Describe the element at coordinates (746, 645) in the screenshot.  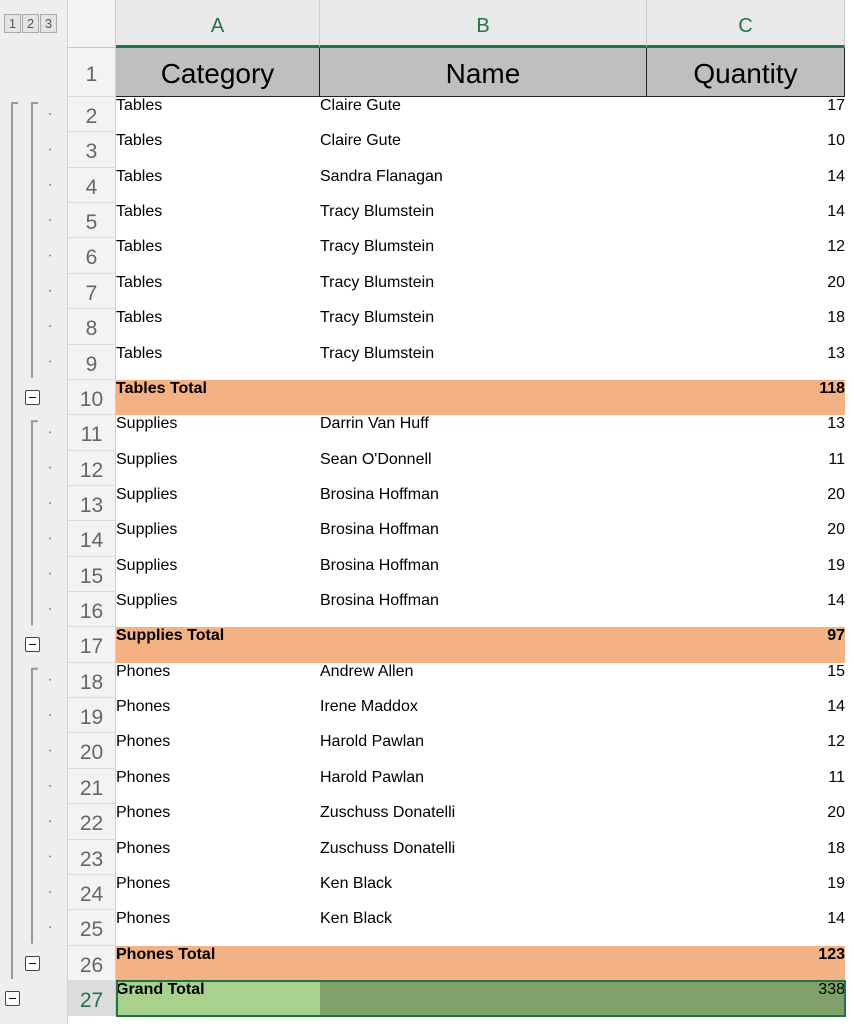
I see `cell: 97` at that location.